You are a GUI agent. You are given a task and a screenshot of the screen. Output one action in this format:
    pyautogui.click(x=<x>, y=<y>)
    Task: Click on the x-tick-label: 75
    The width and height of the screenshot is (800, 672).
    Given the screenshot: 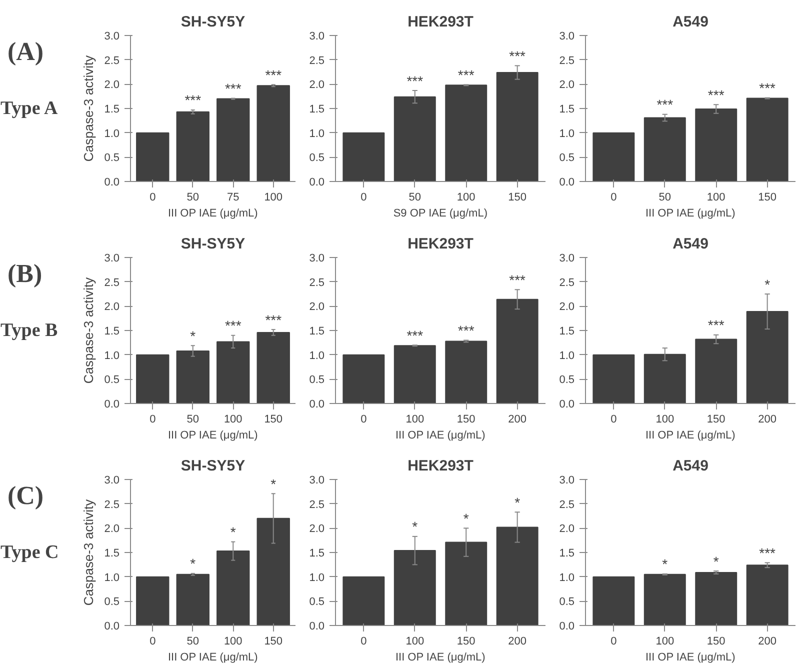 What is the action you would take?
    pyautogui.click(x=233, y=198)
    